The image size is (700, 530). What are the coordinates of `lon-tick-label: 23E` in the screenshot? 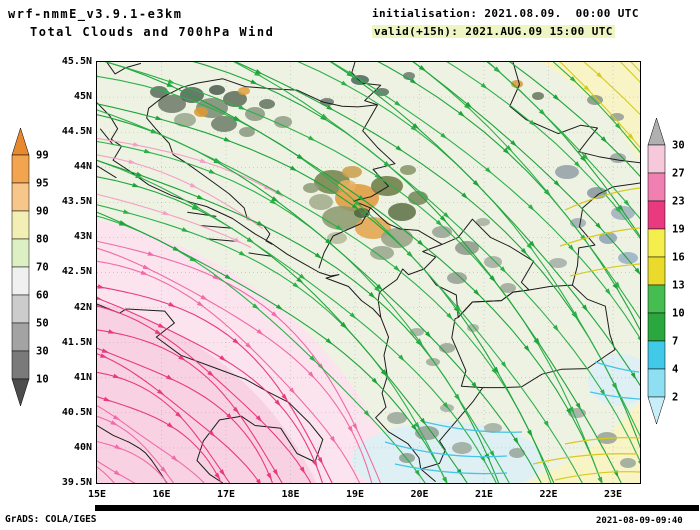 It's located at (613, 494).